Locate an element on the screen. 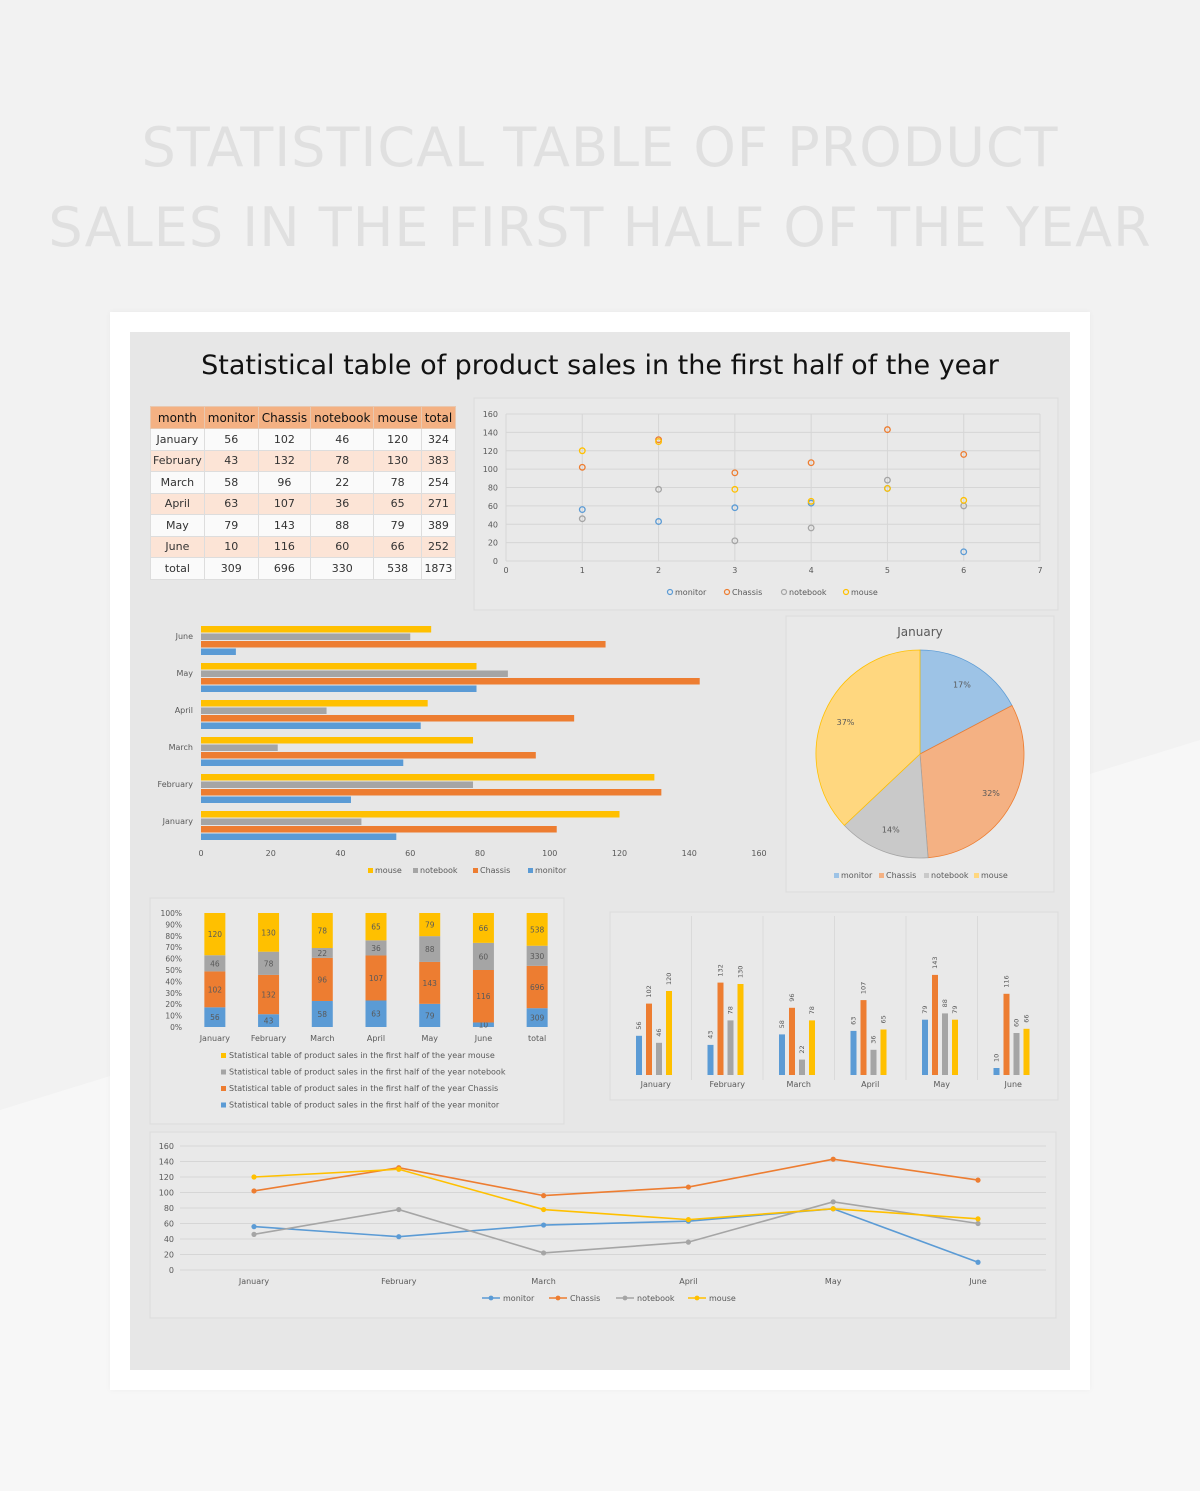  data-label: 88 is located at coordinates (430, 949).